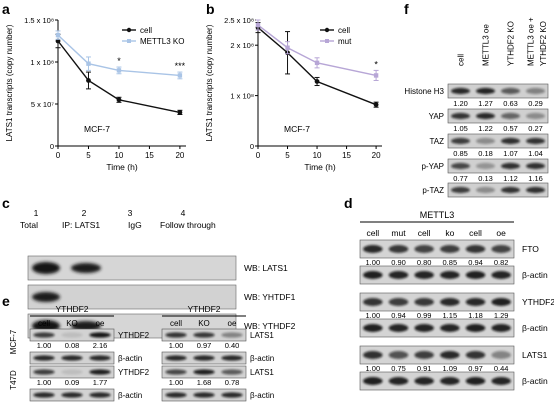 The height and width of the screenshot is (404, 554). What do you see at coordinates (130, 213) in the screenshot?
I see `lane-number: 3` at bounding box center [130, 213].